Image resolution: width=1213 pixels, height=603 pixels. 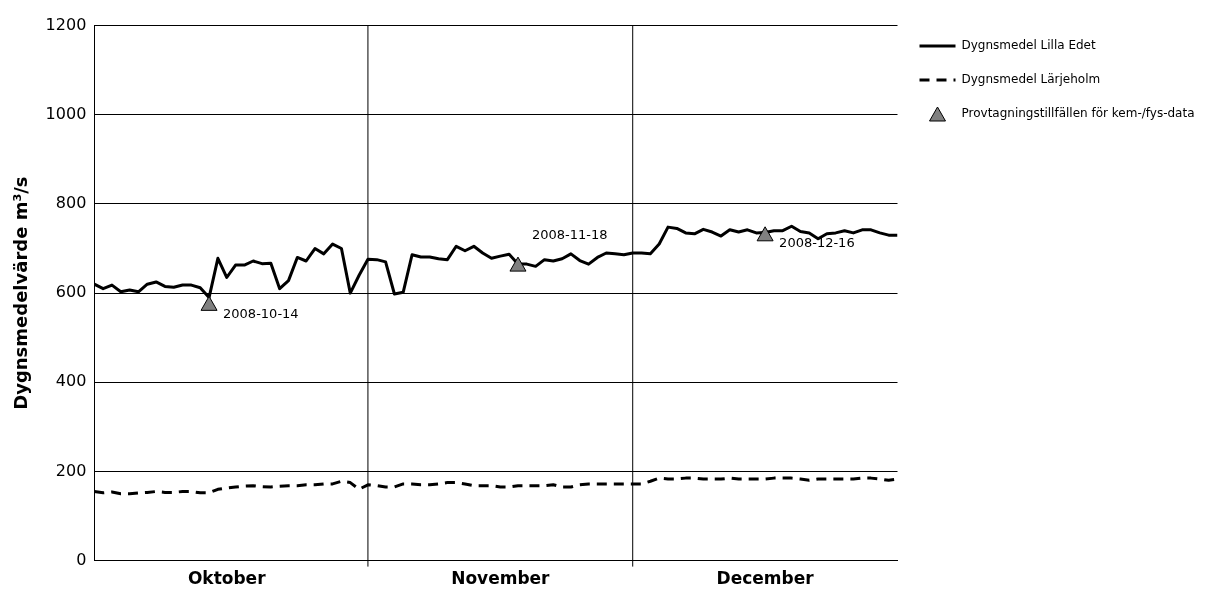 I want to click on annotation: 2008-11-18, so click(x=569, y=235).